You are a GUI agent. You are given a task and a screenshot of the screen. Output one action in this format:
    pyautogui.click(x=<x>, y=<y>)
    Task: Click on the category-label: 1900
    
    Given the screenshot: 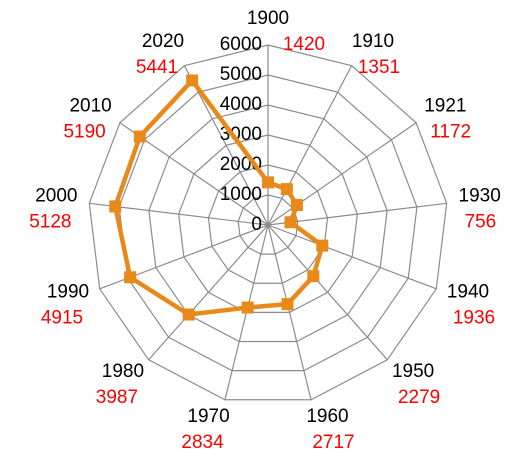 What is the action you would take?
    pyautogui.click(x=268, y=18)
    